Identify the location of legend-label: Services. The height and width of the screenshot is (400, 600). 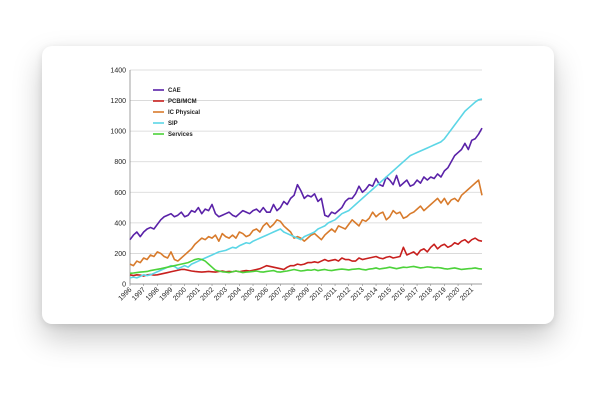
(180, 135).